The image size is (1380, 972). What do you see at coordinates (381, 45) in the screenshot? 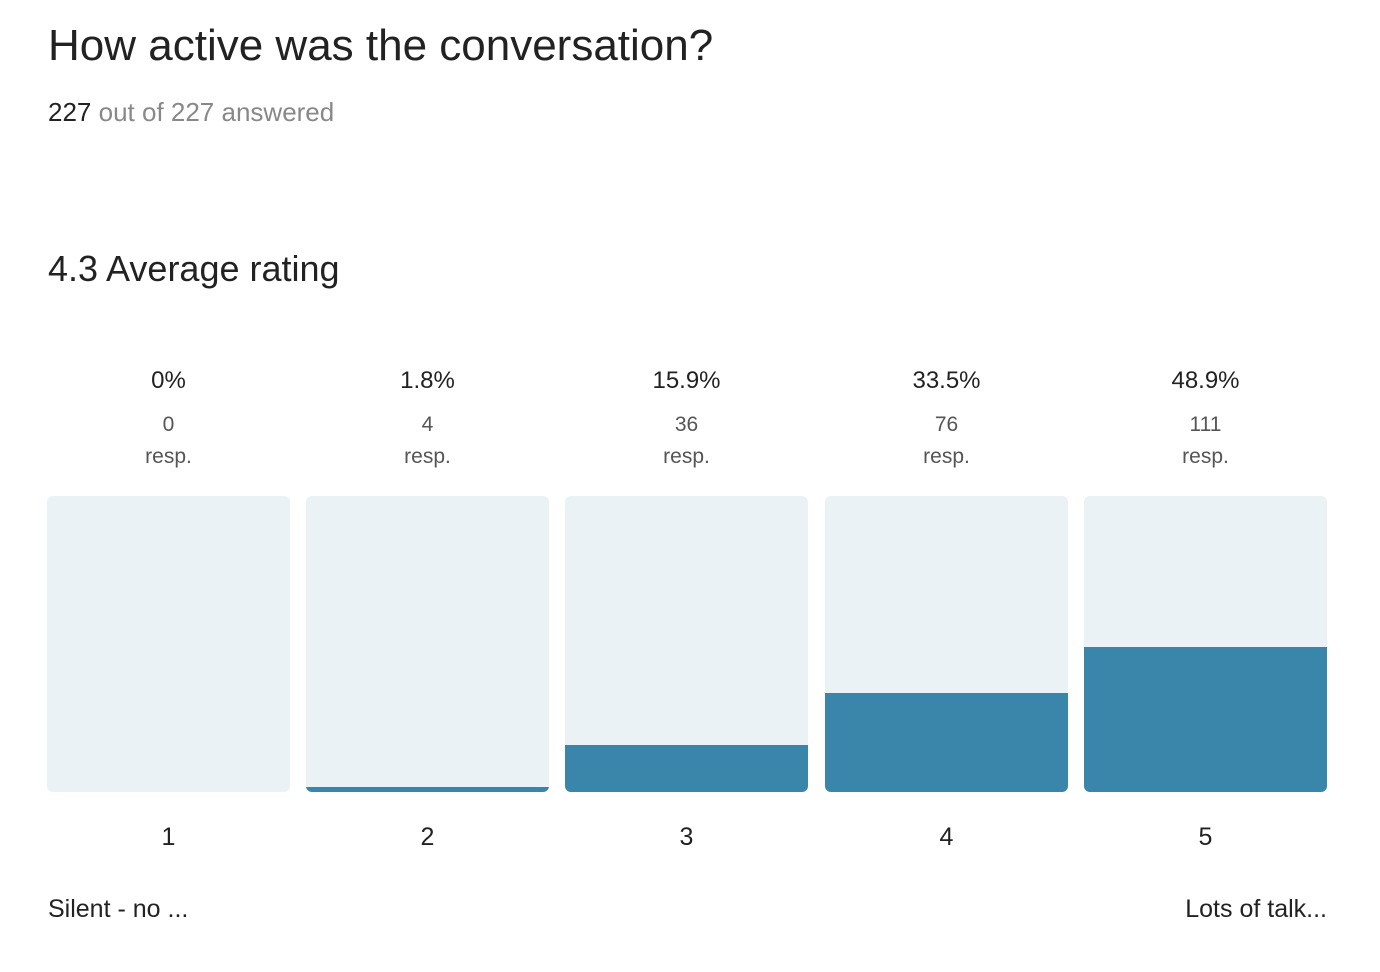
I see `question-title: How active was the conversation?` at bounding box center [381, 45].